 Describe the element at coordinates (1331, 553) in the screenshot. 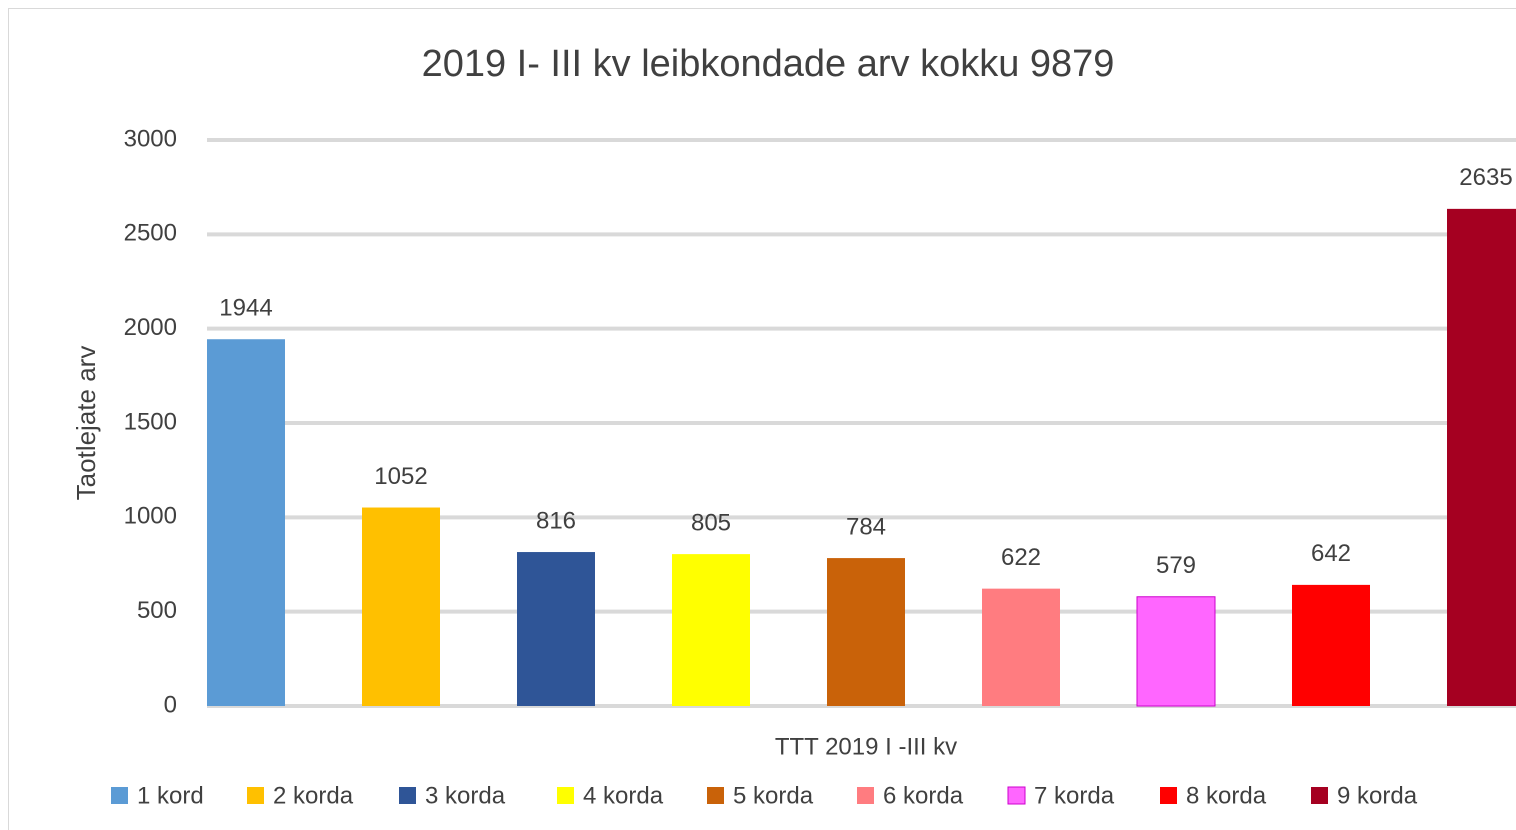

I see `value-label: 642` at that location.